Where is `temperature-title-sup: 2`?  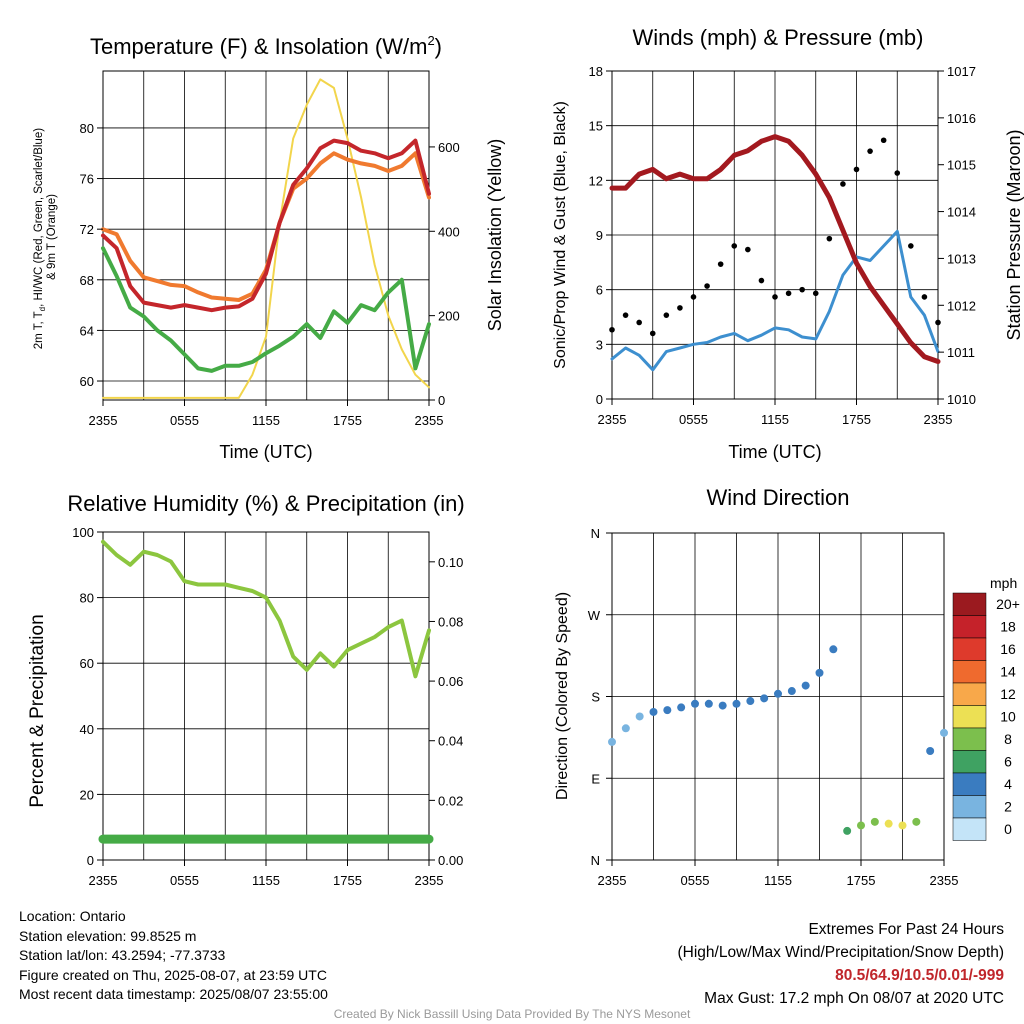
temperature-title-sup: 2 is located at coordinates (430, 40).